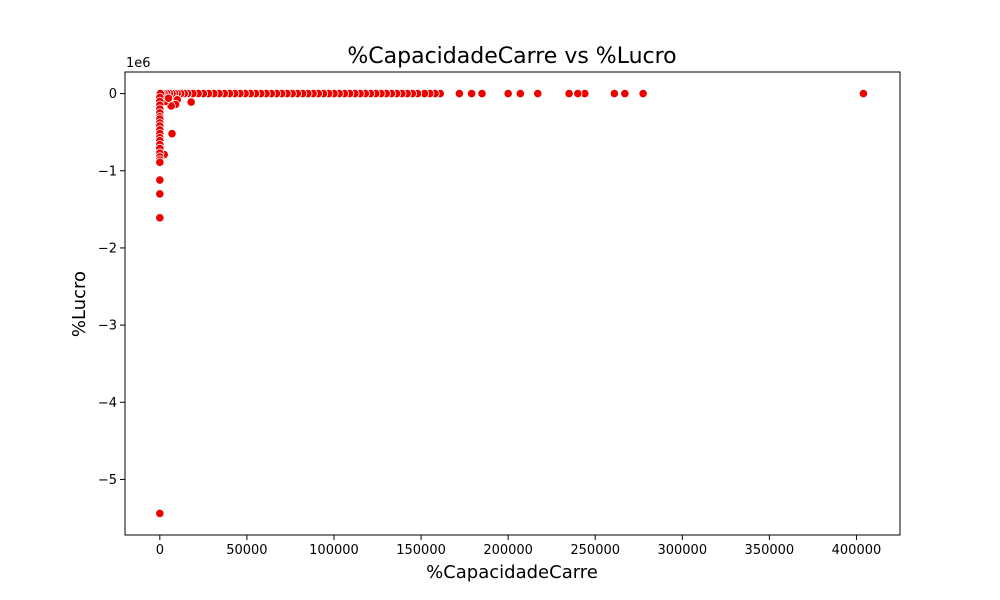  I want to click on x-tick-label: 400000, so click(857, 550).